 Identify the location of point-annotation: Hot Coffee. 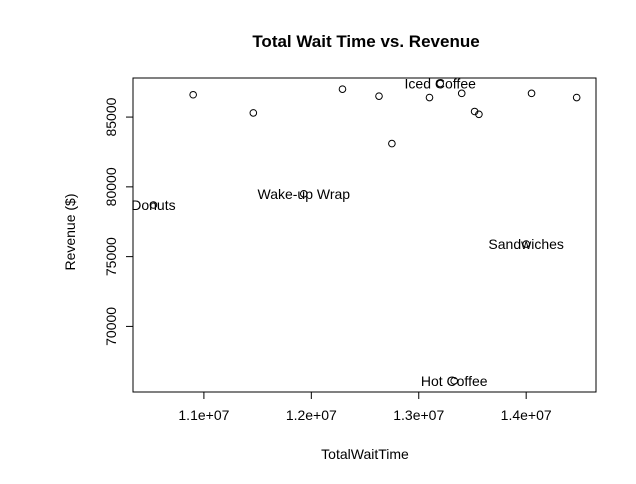
(454, 381).